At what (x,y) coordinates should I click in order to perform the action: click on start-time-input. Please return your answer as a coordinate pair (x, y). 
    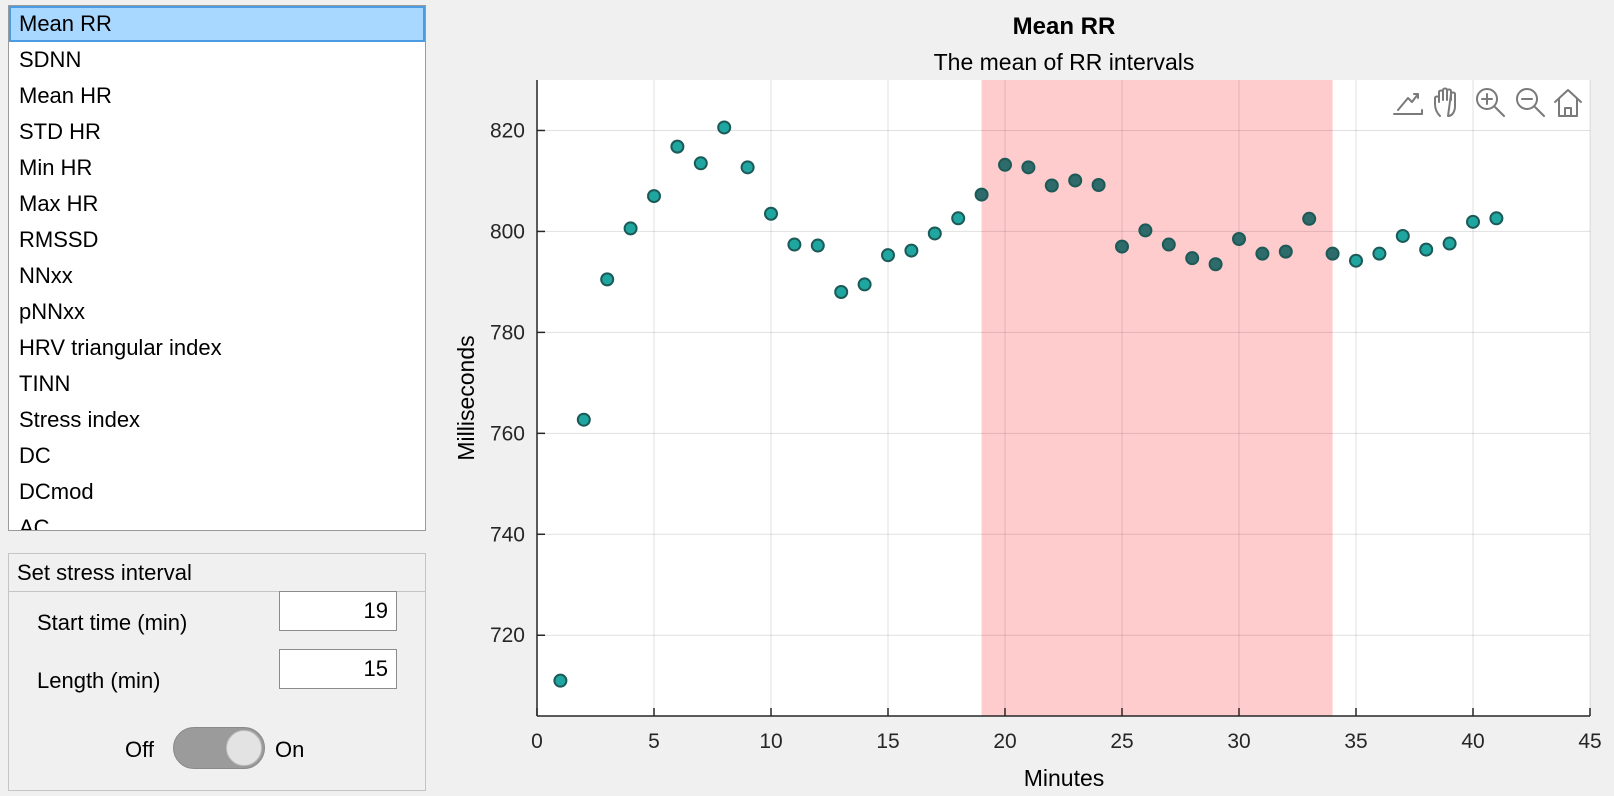
    Looking at the image, I should click on (338, 611).